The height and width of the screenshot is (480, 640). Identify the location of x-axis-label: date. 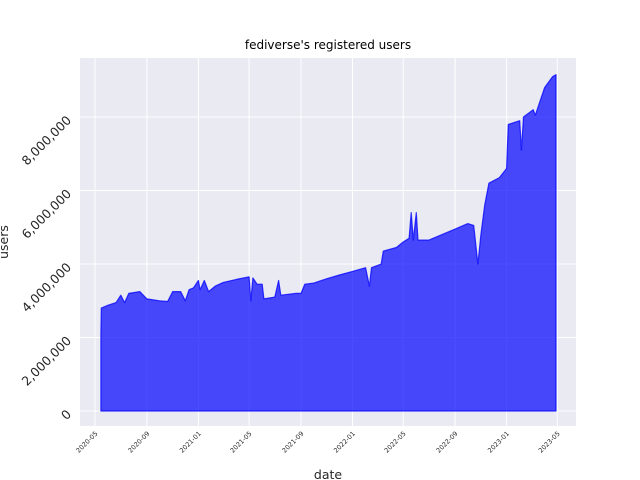
(328, 473).